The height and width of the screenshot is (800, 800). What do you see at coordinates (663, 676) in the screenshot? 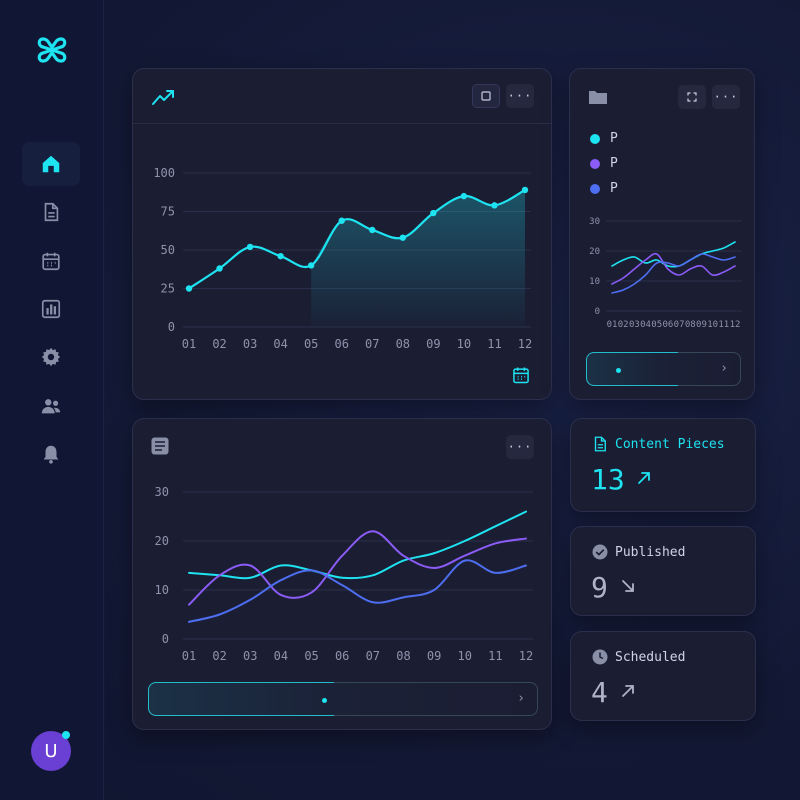
I see `stat-card-scheduled: Scheduled 4` at bounding box center [663, 676].